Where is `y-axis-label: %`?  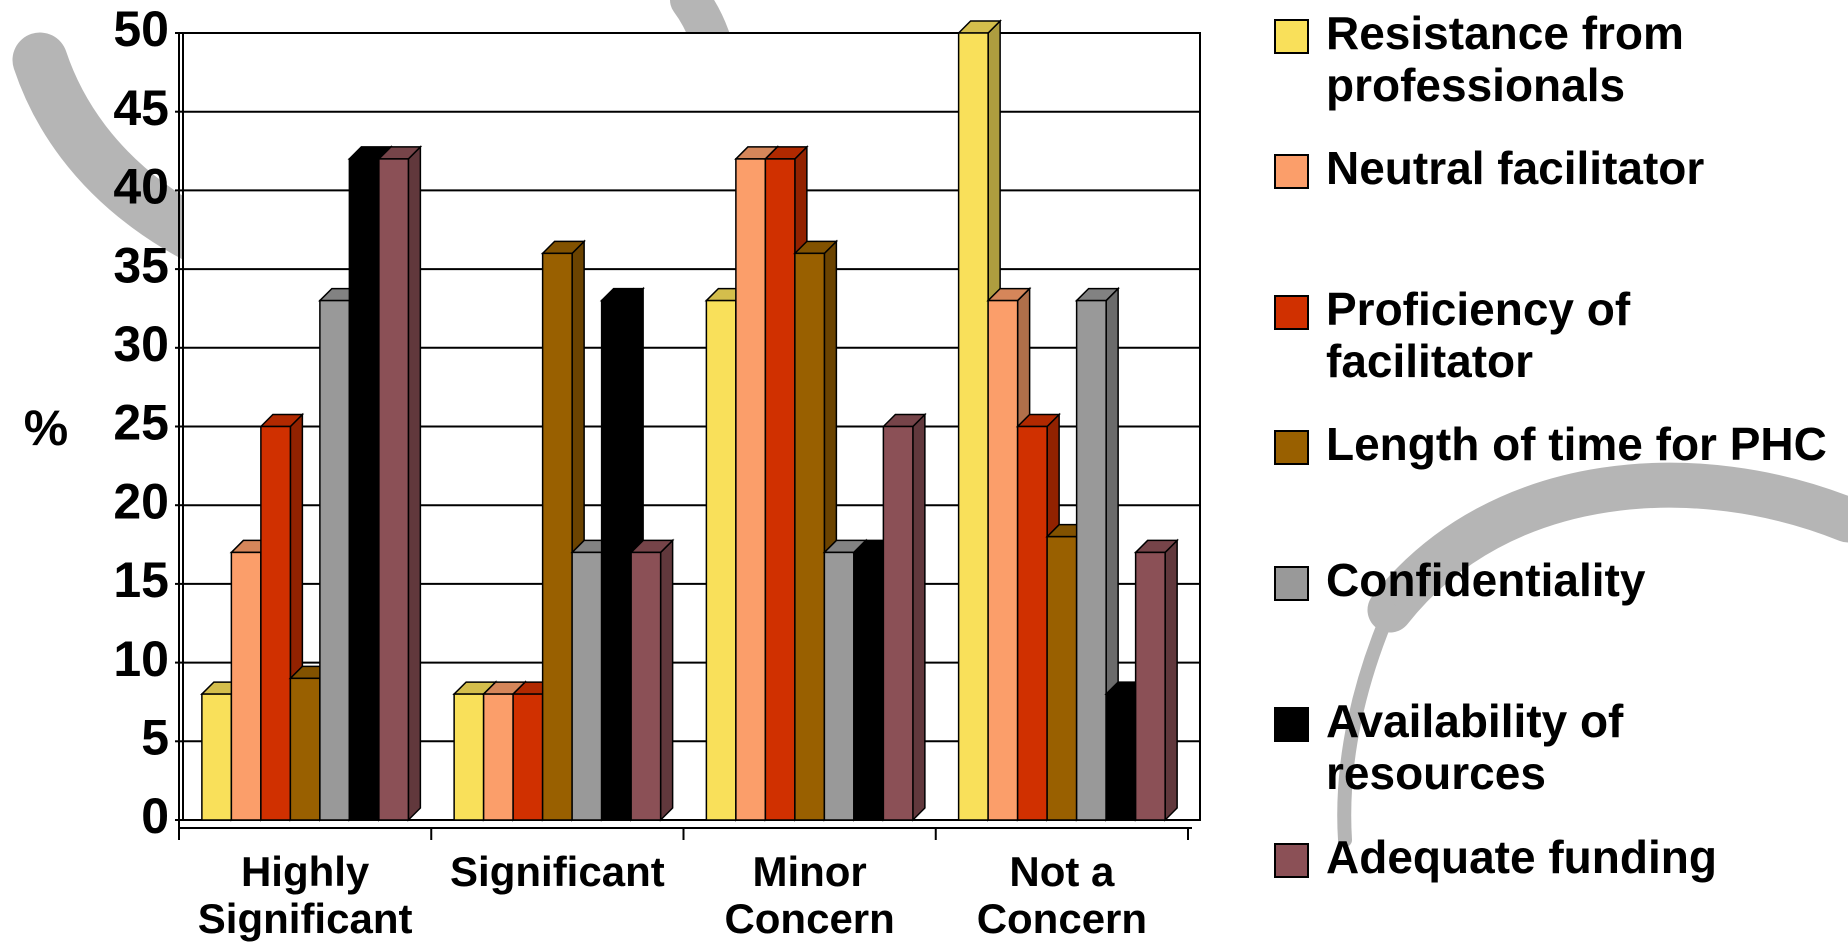 y-axis-label: % is located at coordinates (46, 428).